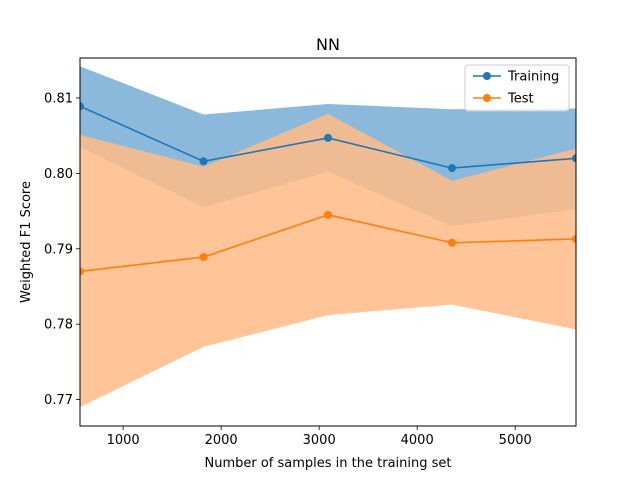  I want to click on y-axis: 0.77 0.78 0.79 0.80 0.81, so click(62, 249).